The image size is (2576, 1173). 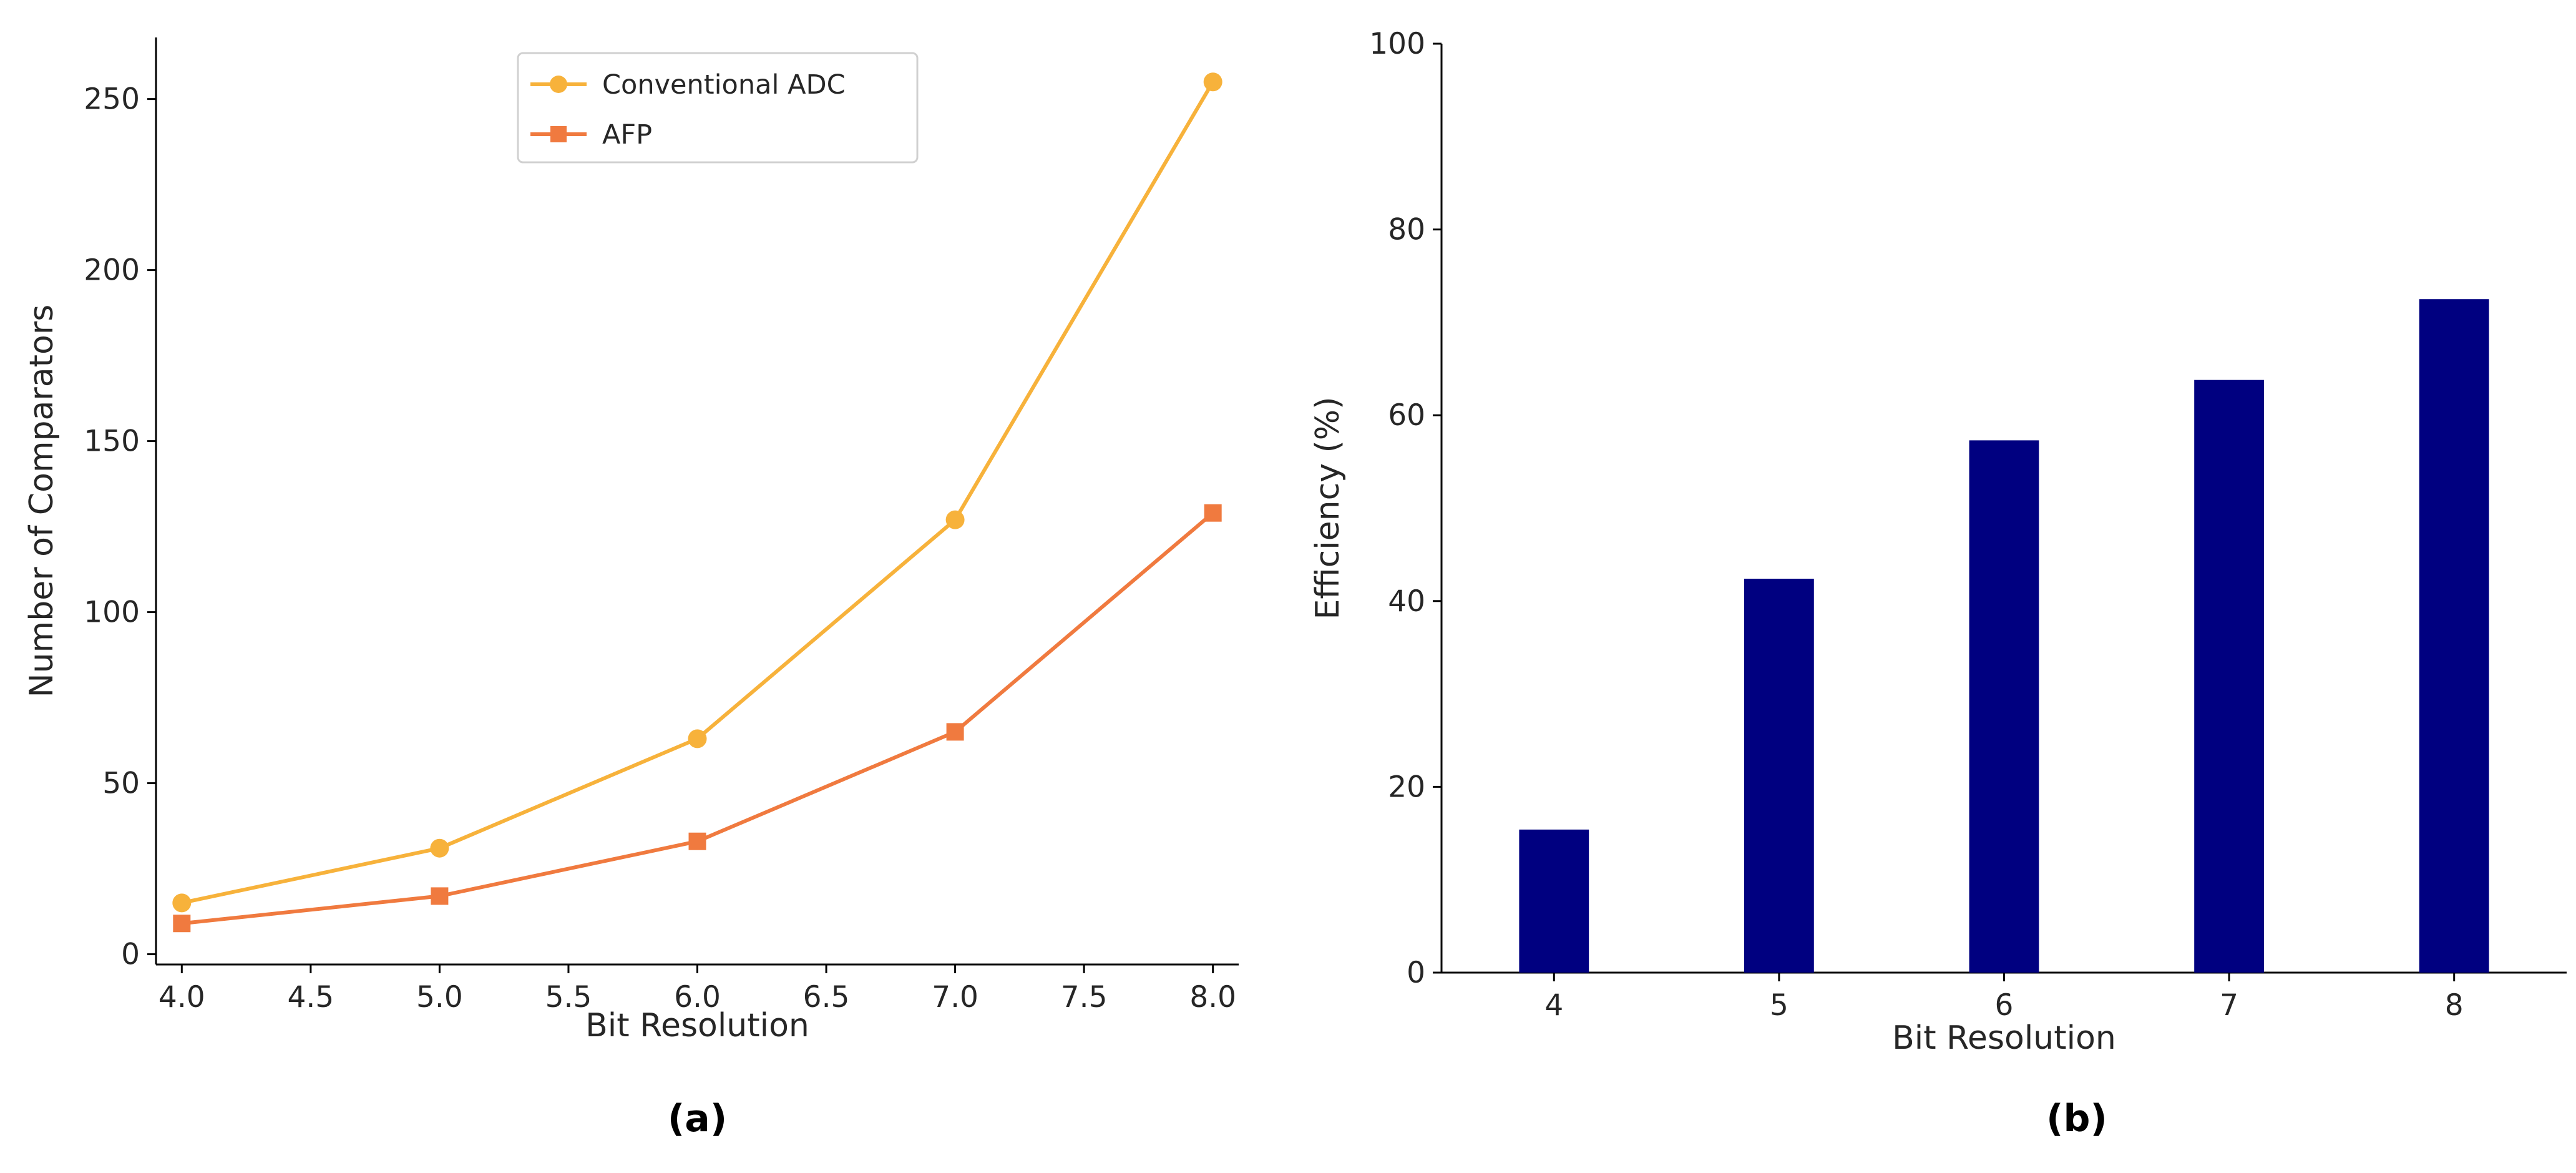 What do you see at coordinates (42, 501) in the screenshot?
I see `y-axis-label: Number of Comparators` at bounding box center [42, 501].